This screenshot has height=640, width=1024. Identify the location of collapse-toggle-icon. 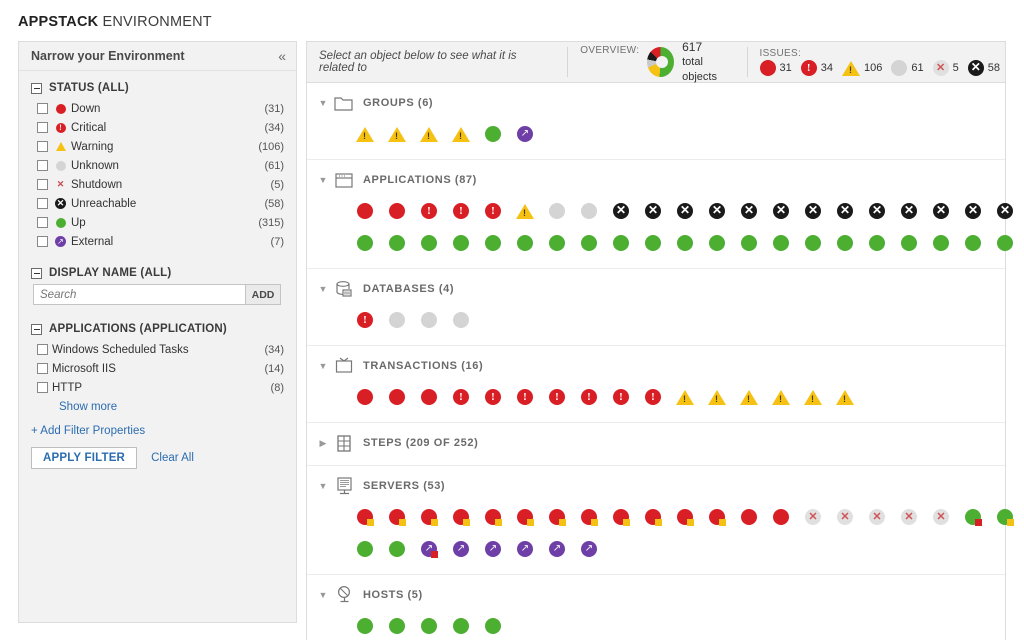
(36, 88).